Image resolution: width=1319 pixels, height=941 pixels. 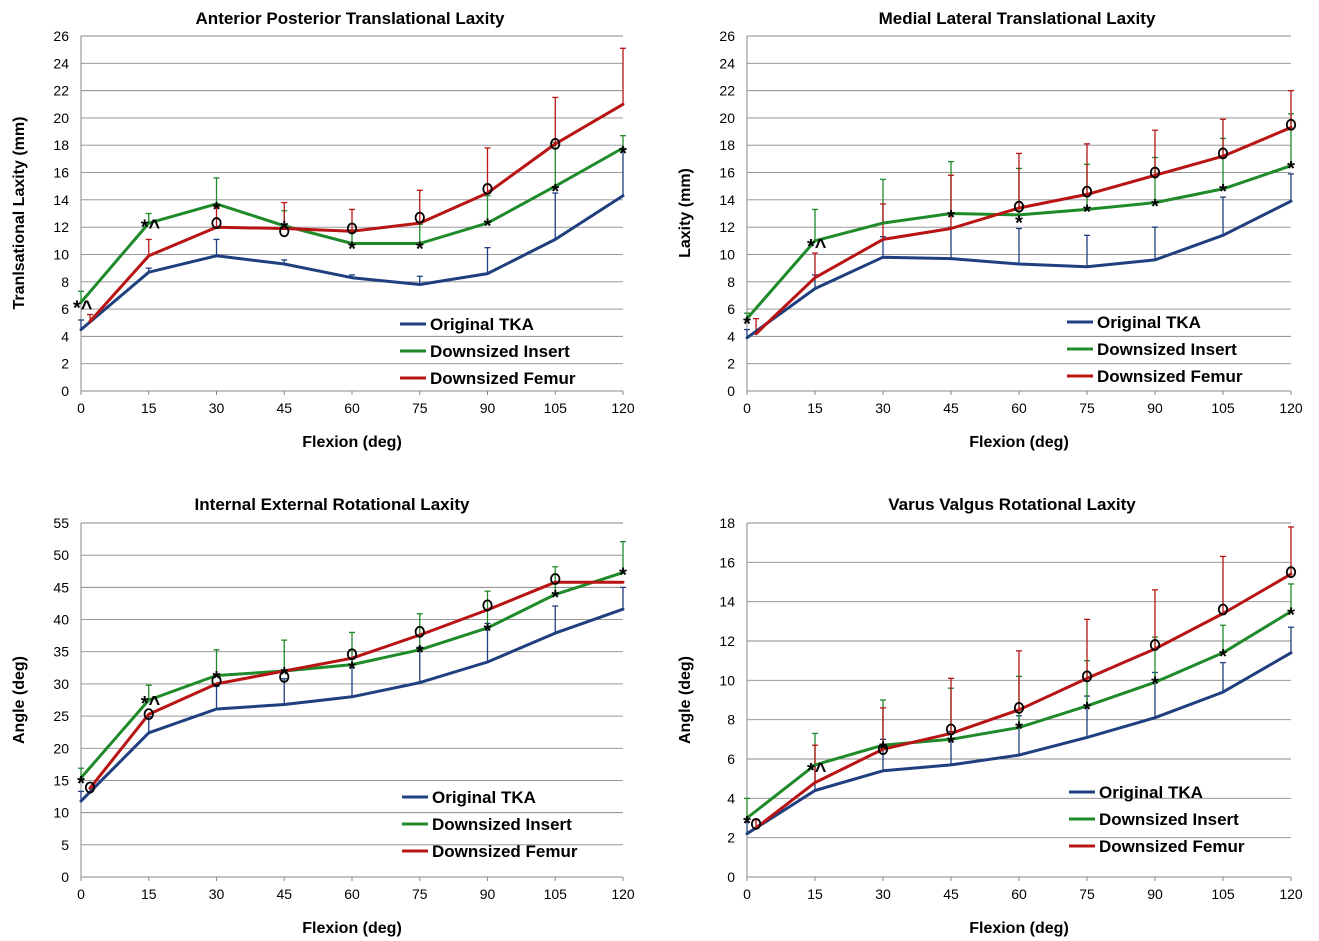 What do you see at coordinates (350, 18) in the screenshot?
I see `chart-title: Anterior Posterior Translational Laxity` at bounding box center [350, 18].